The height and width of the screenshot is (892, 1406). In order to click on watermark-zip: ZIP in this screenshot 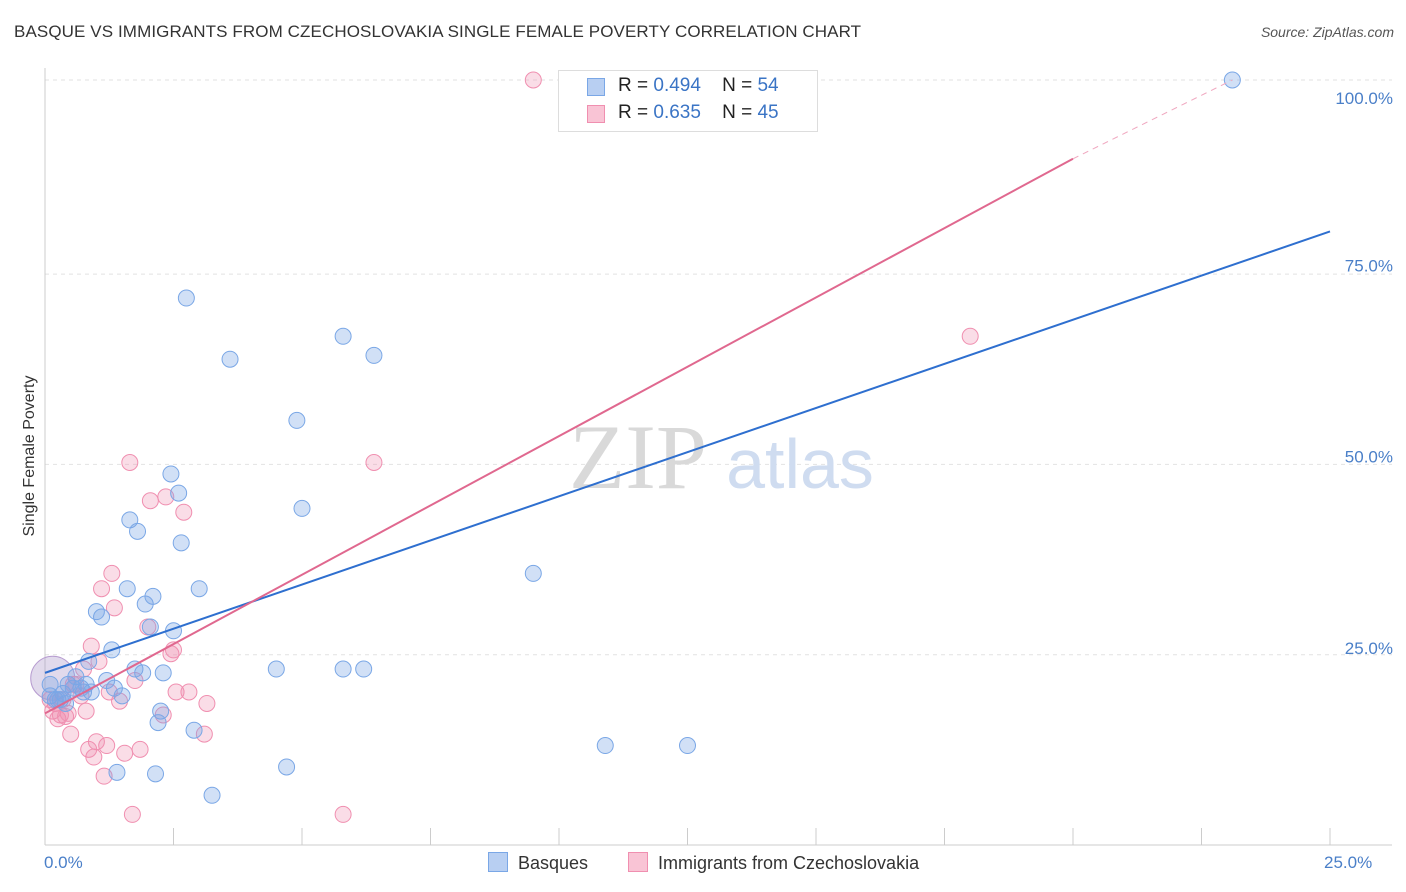, I will do `click(638, 457)`.